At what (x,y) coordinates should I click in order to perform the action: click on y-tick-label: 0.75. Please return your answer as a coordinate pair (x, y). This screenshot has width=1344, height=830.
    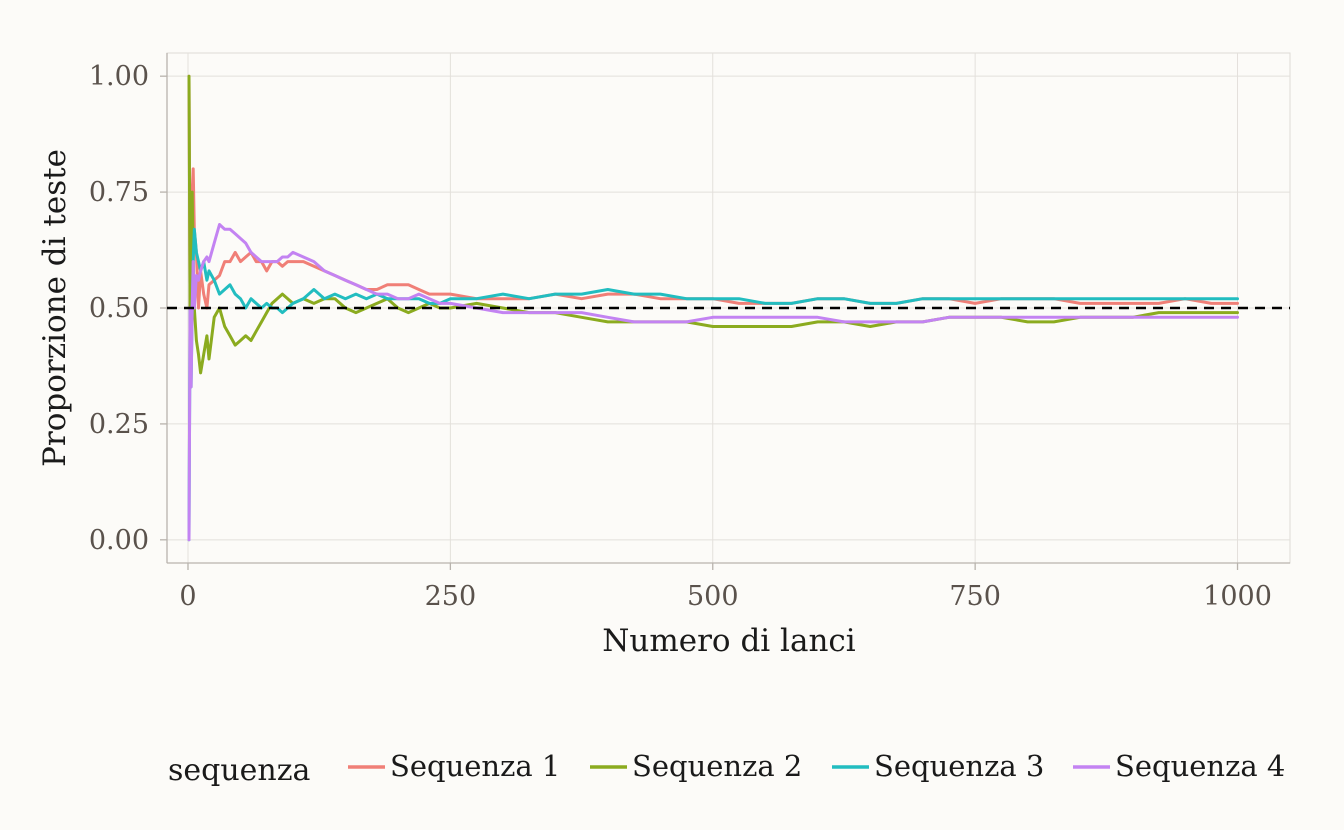
    Looking at the image, I should click on (119, 192).